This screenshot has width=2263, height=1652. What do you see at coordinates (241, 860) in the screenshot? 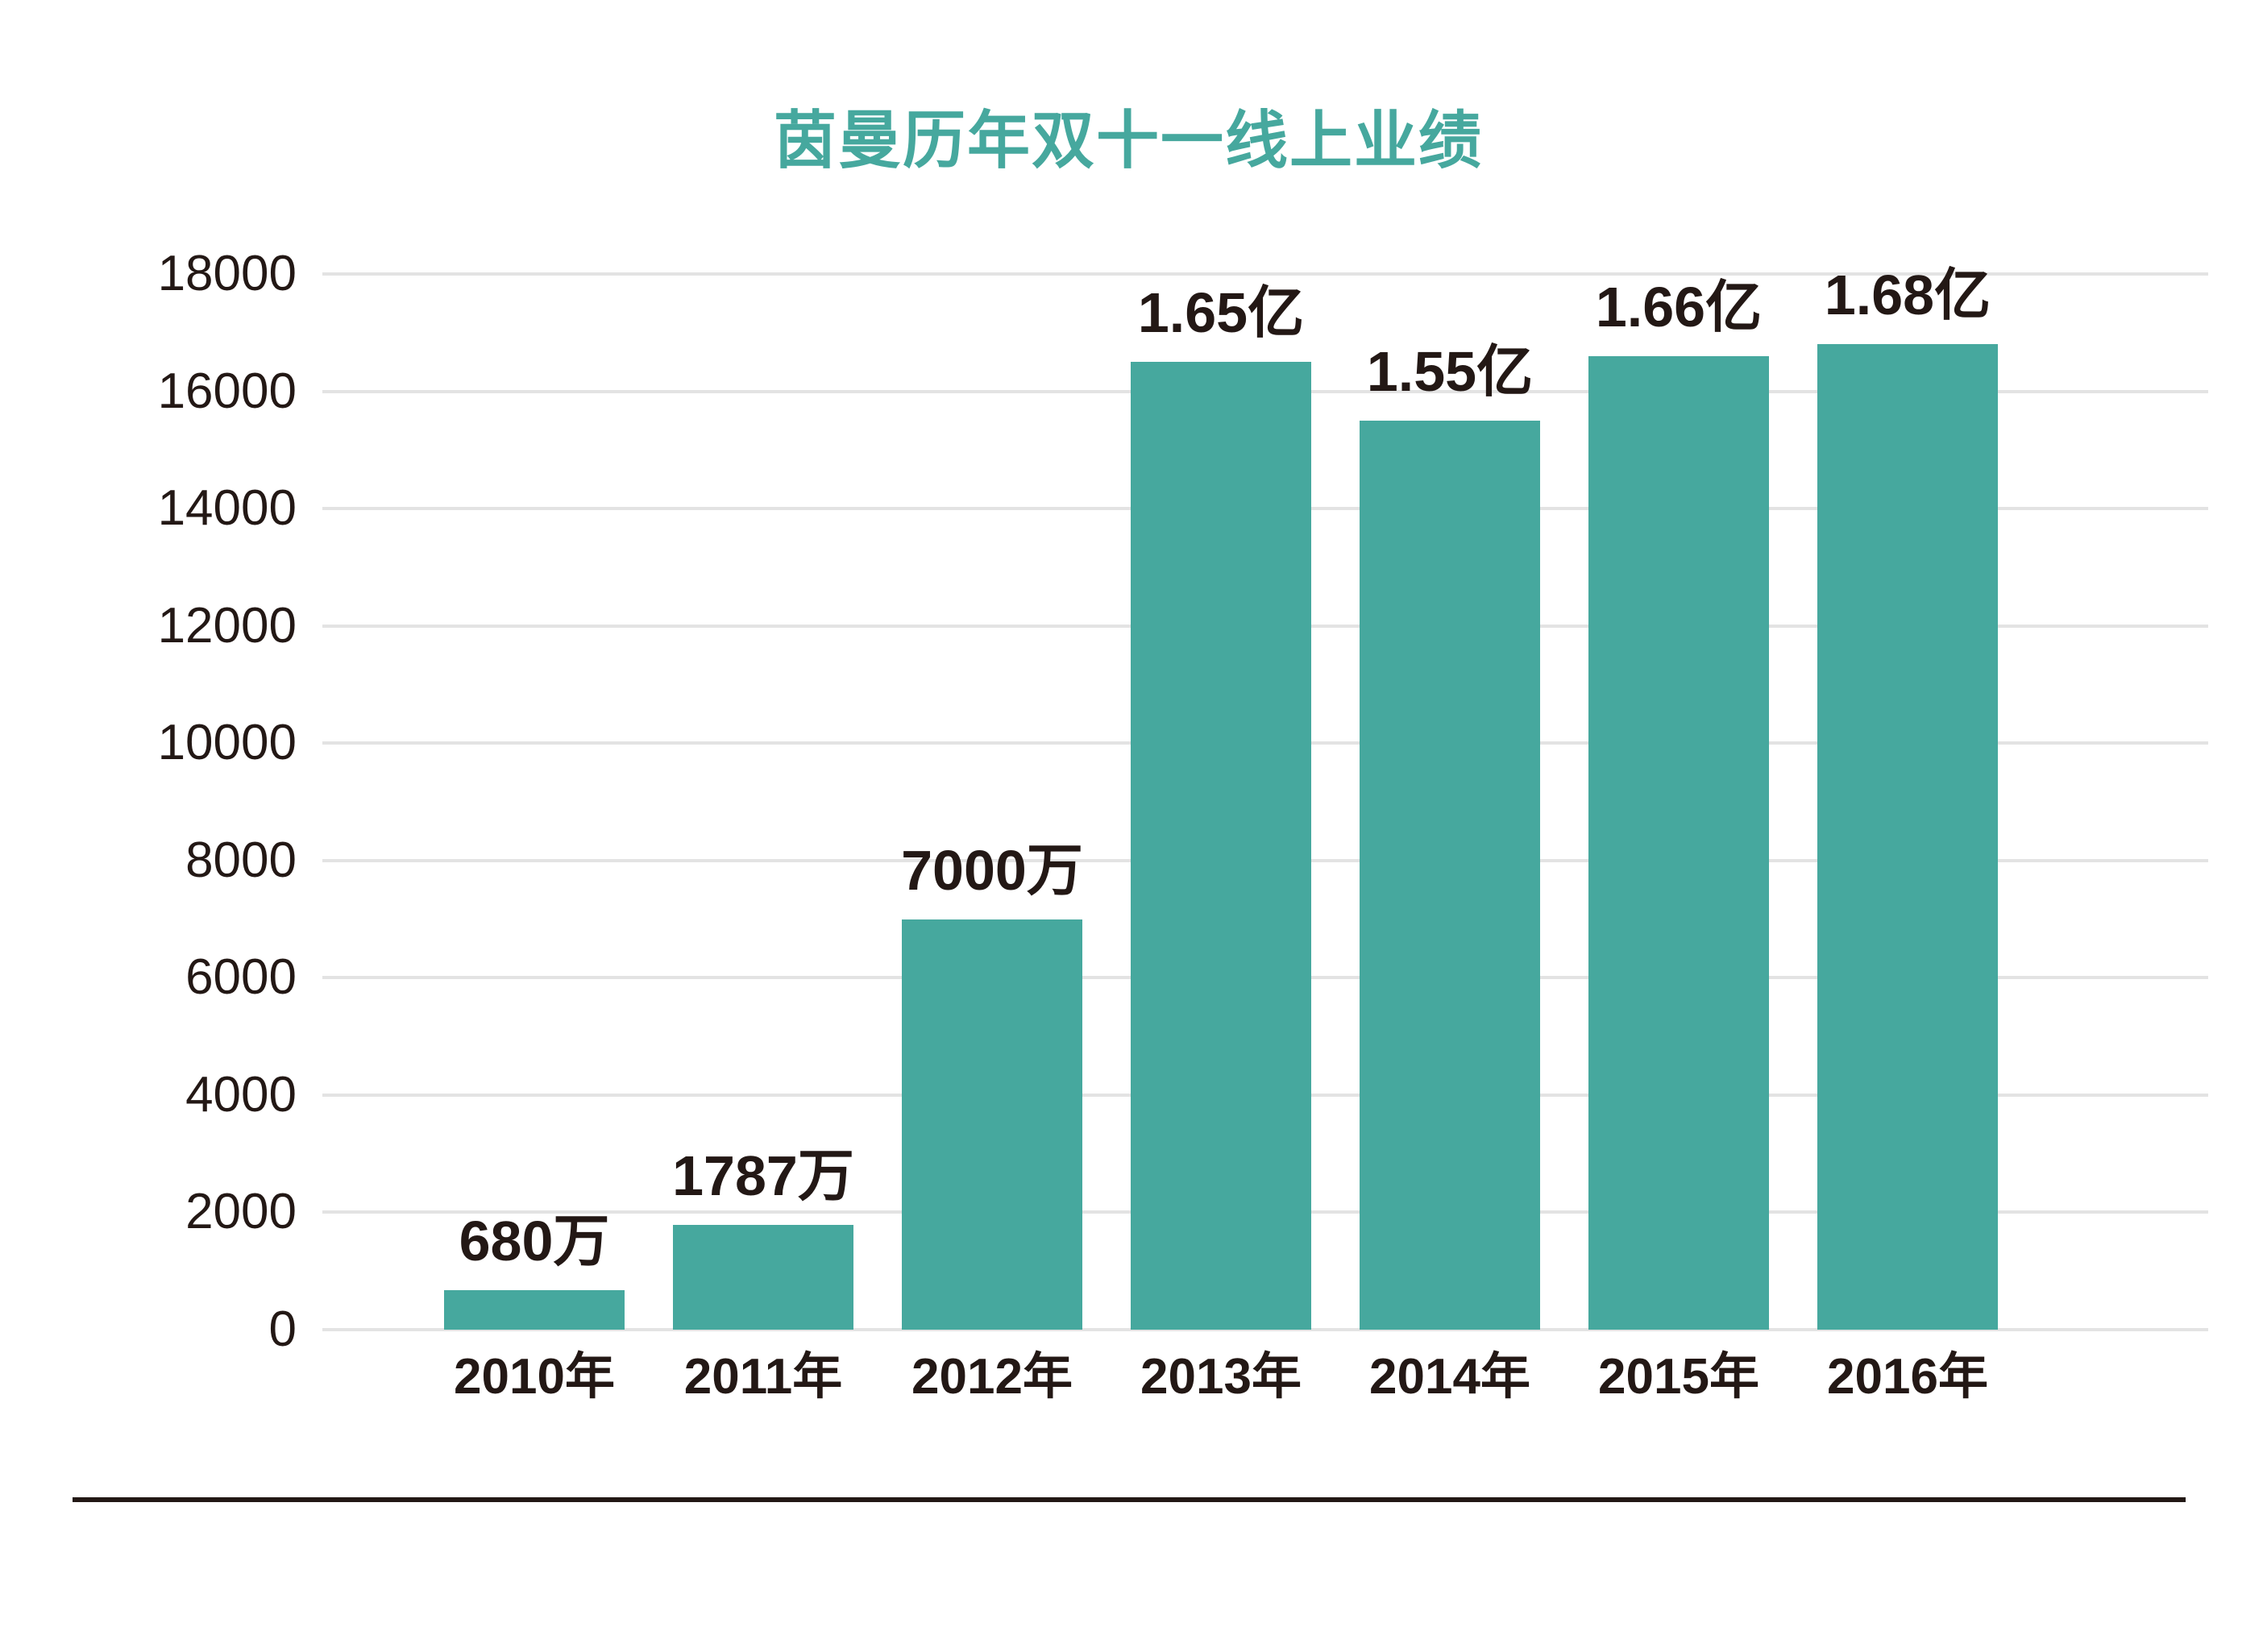
I see `y-tick-label: 8000` at bounding box center [241, 860].